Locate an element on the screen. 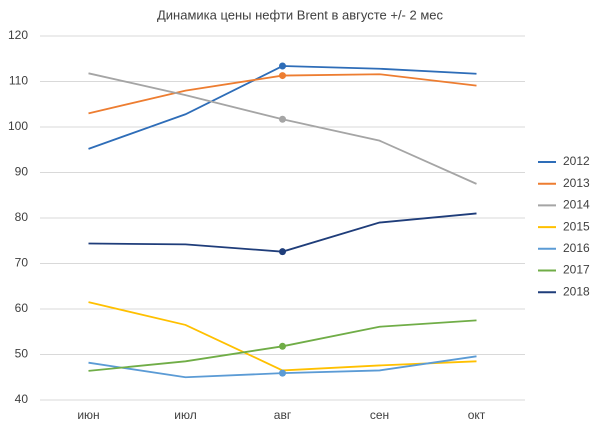 This screenshot has height=435, width=600. y-tick-label: 90 is located at coordinates (22, 172).